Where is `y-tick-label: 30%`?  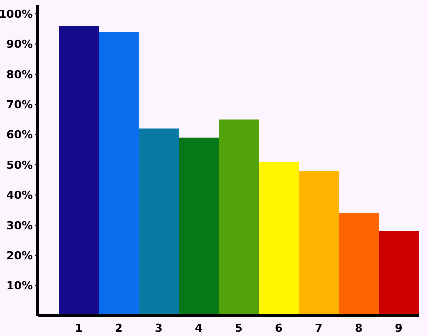 y-tick-label: 30% is located at coordinates (19, 225).